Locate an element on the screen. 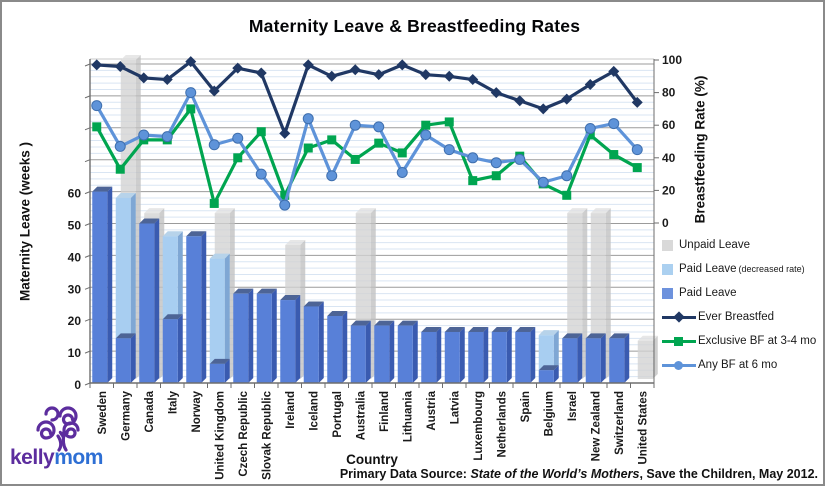 The image size is (825, 486). y-right-tick-100: 100 is located at coordinates (672, 60).